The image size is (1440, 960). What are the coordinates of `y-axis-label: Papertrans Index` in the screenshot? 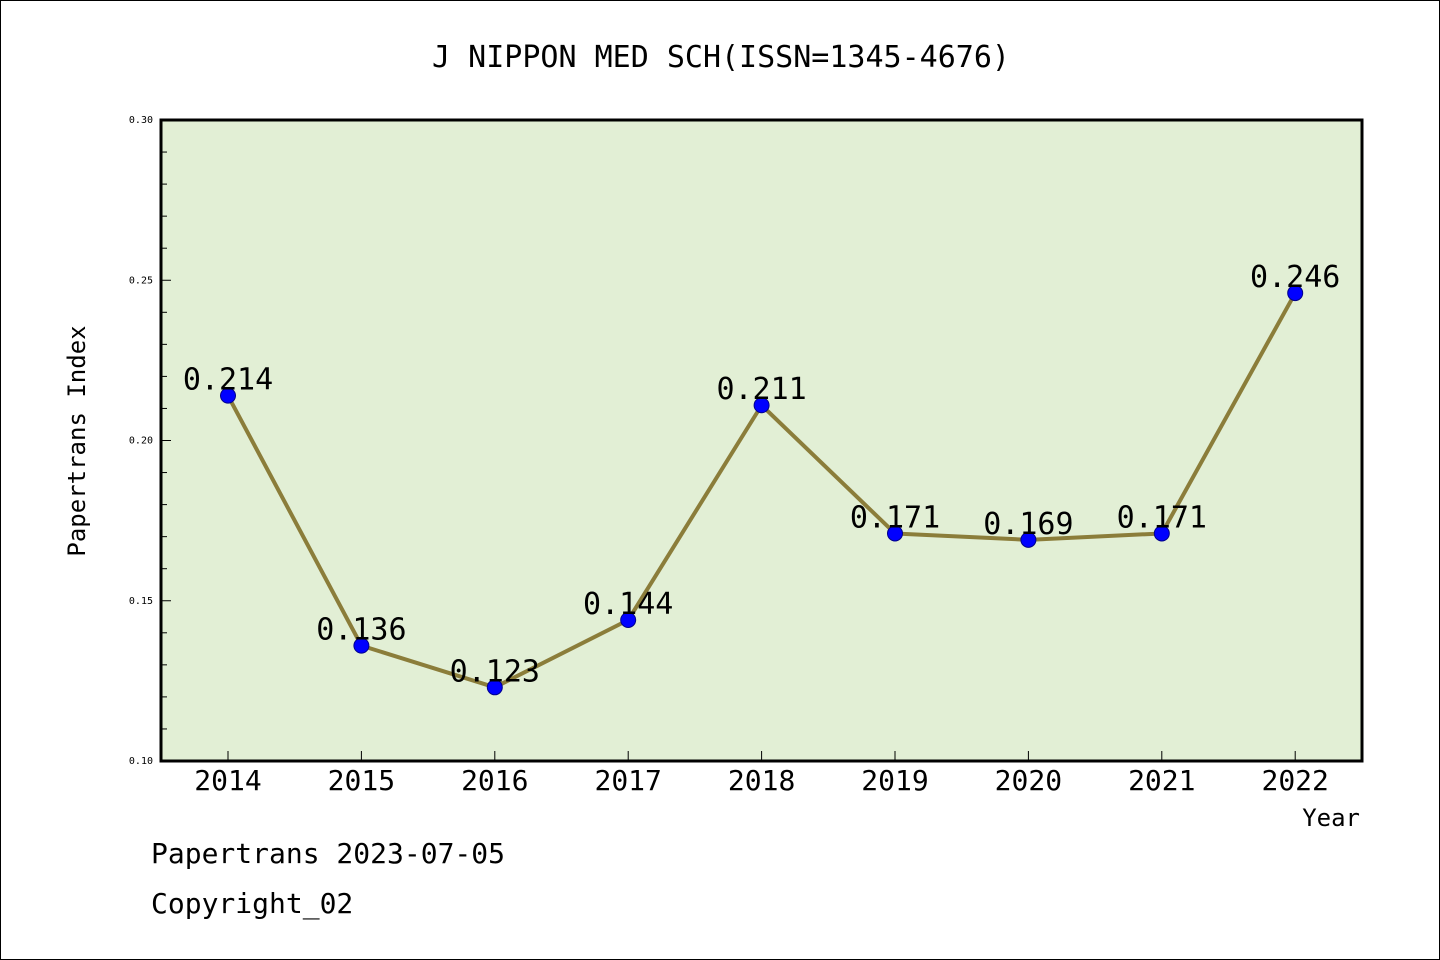 It's located at (77, 440).